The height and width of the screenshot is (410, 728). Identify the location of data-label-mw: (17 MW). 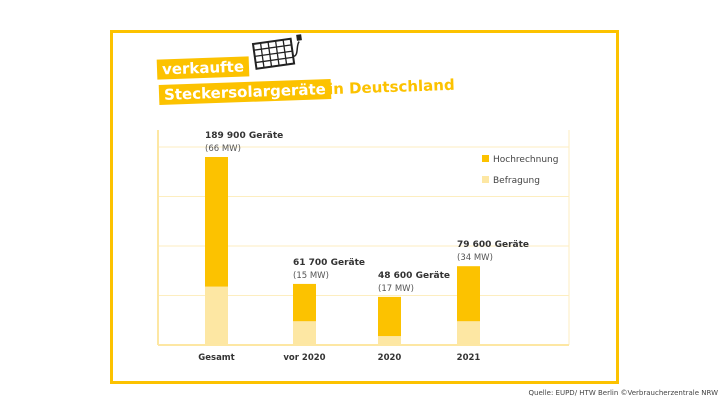
(396, 289).